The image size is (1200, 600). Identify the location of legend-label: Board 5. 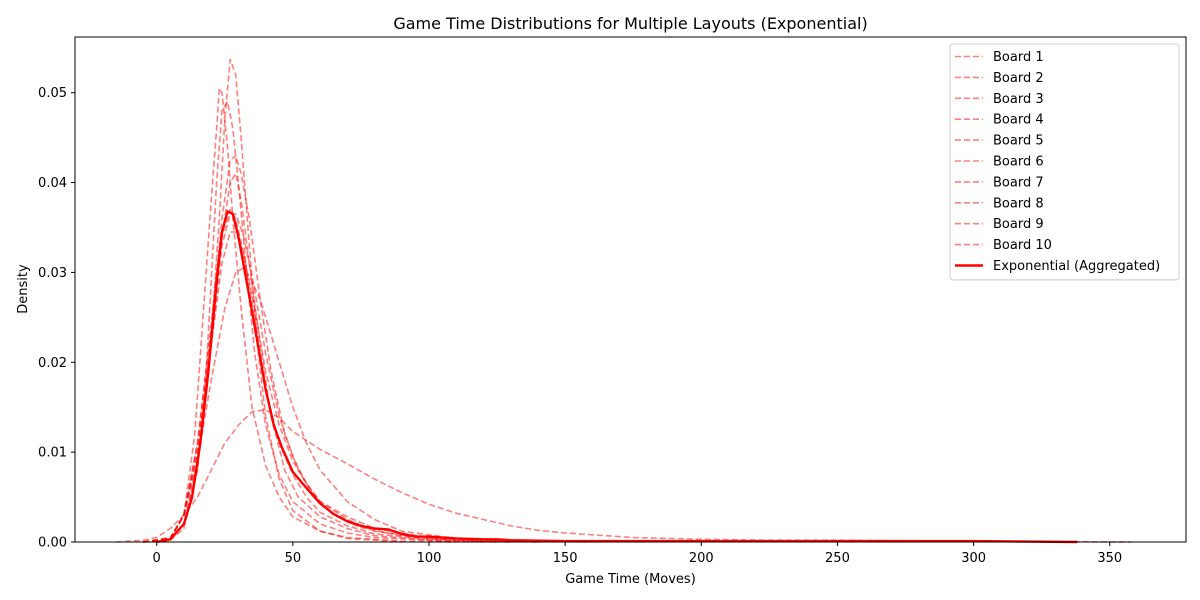
(1018, 141).